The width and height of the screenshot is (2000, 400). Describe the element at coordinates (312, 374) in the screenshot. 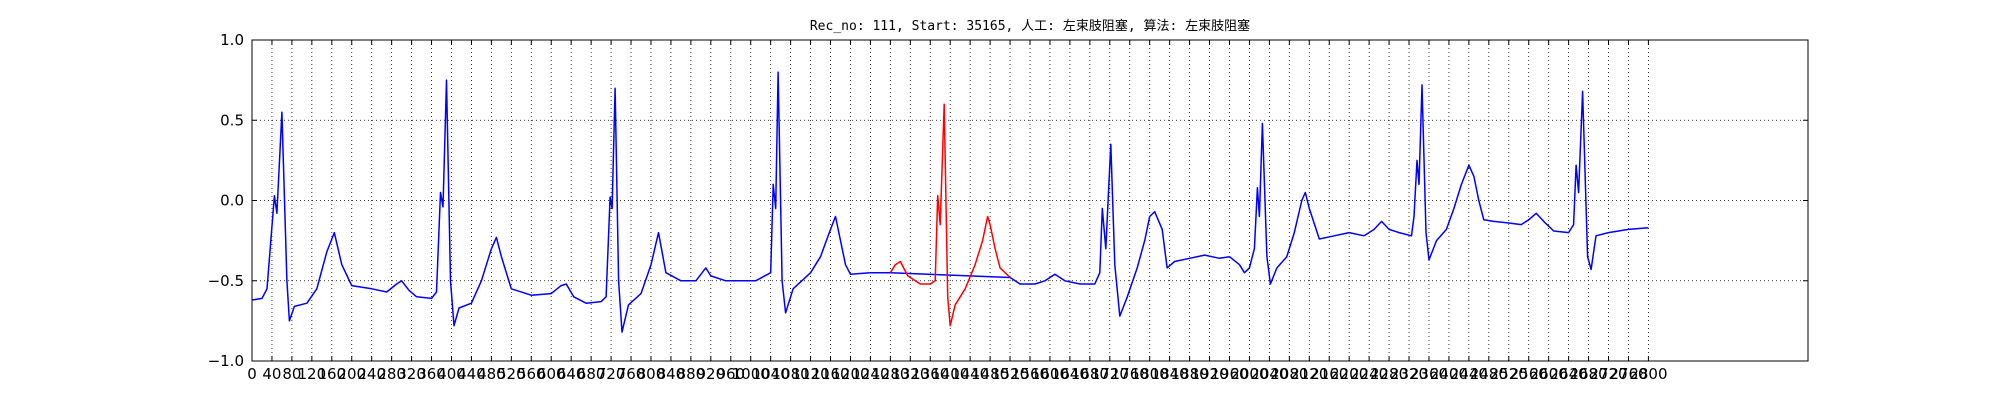

I see `x-tick-label: 120` at that location.